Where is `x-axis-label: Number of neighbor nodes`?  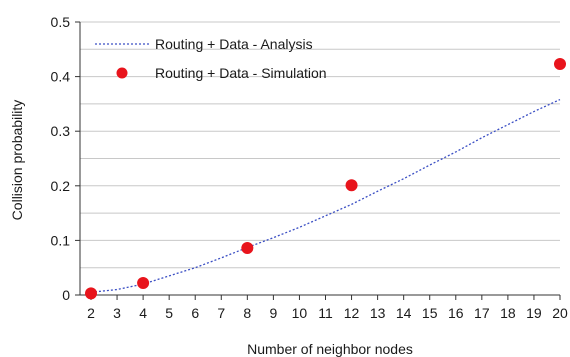
x-axis-label: Number of neighbor nodes is located at coordinates (330, 349).